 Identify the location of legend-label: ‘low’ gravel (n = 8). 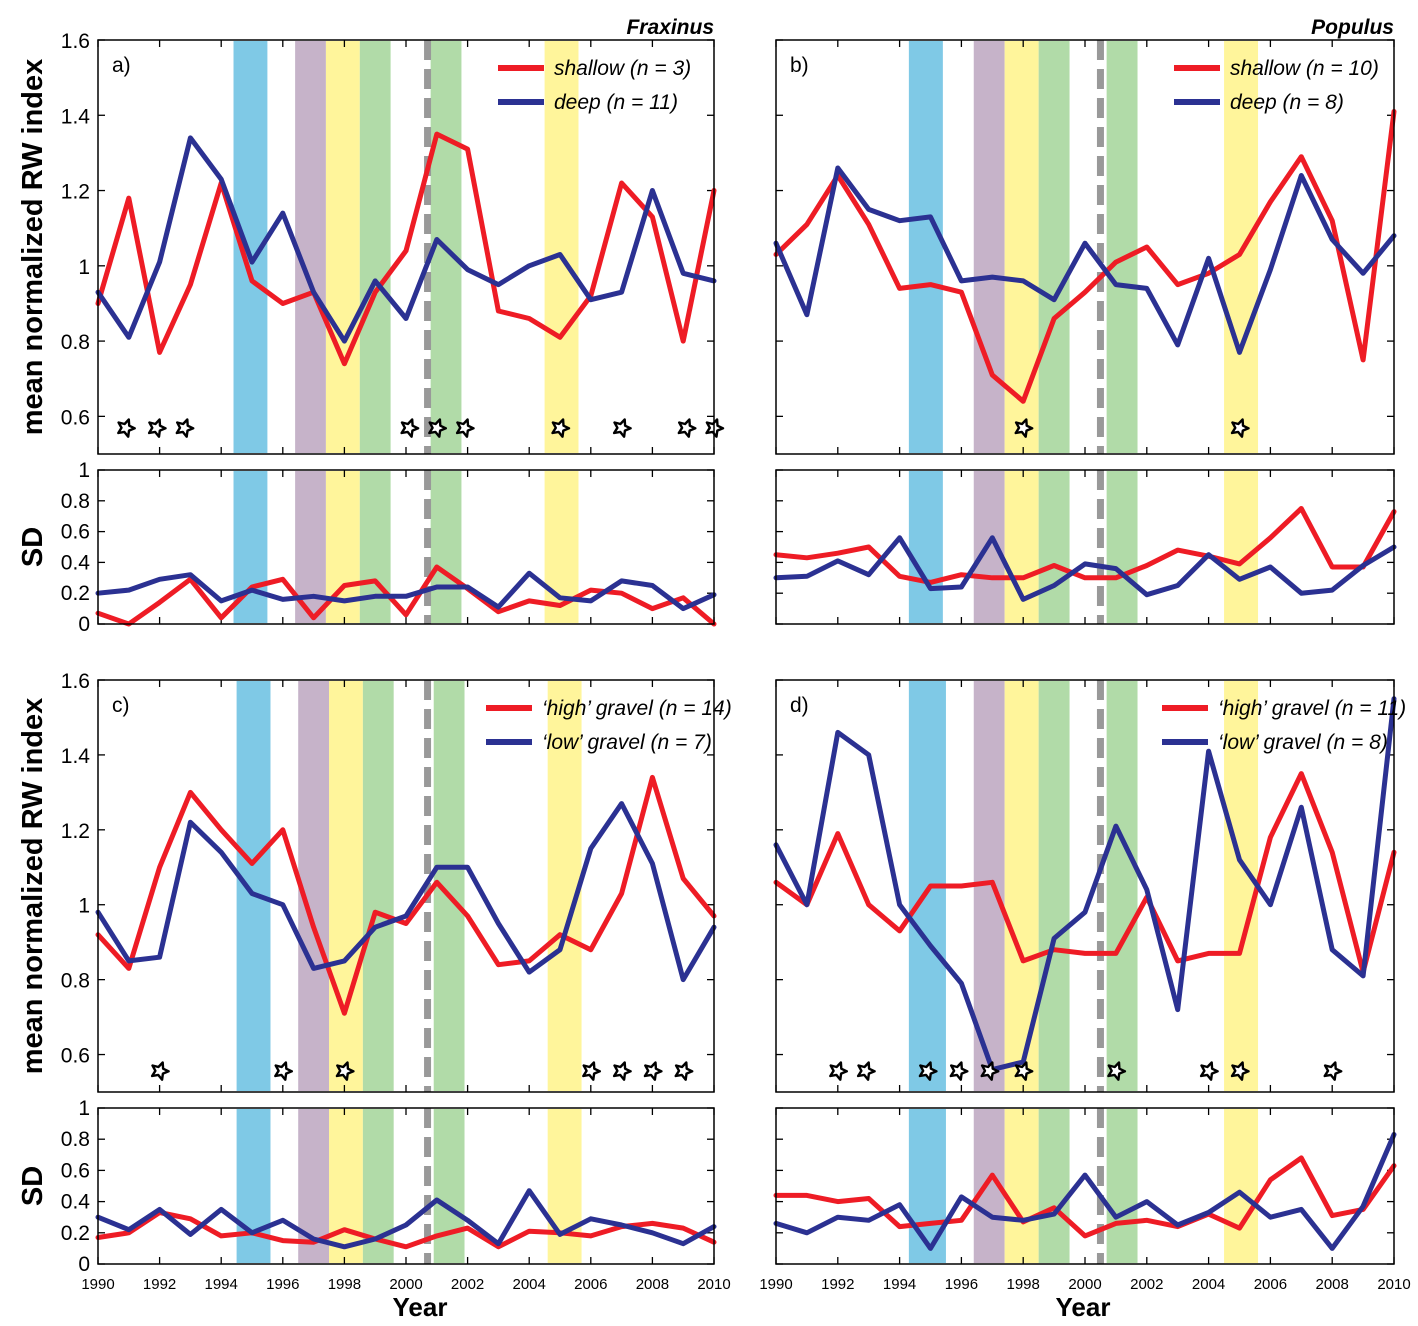
(1303, 742).